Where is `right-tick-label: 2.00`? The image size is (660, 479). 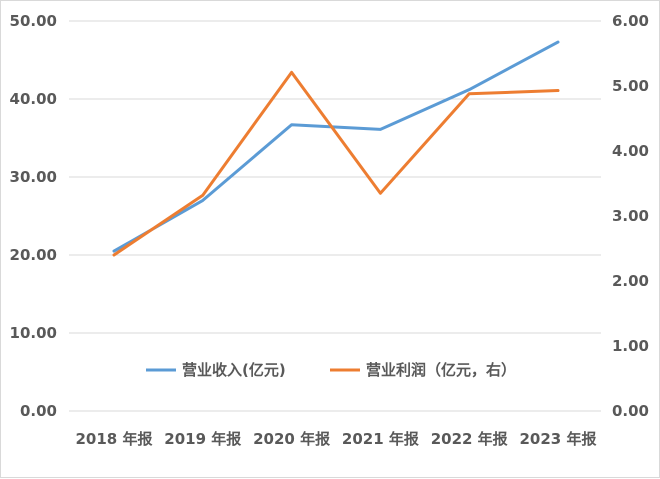 right-tick-label: 2.00 is located at coordinates (630, 281).